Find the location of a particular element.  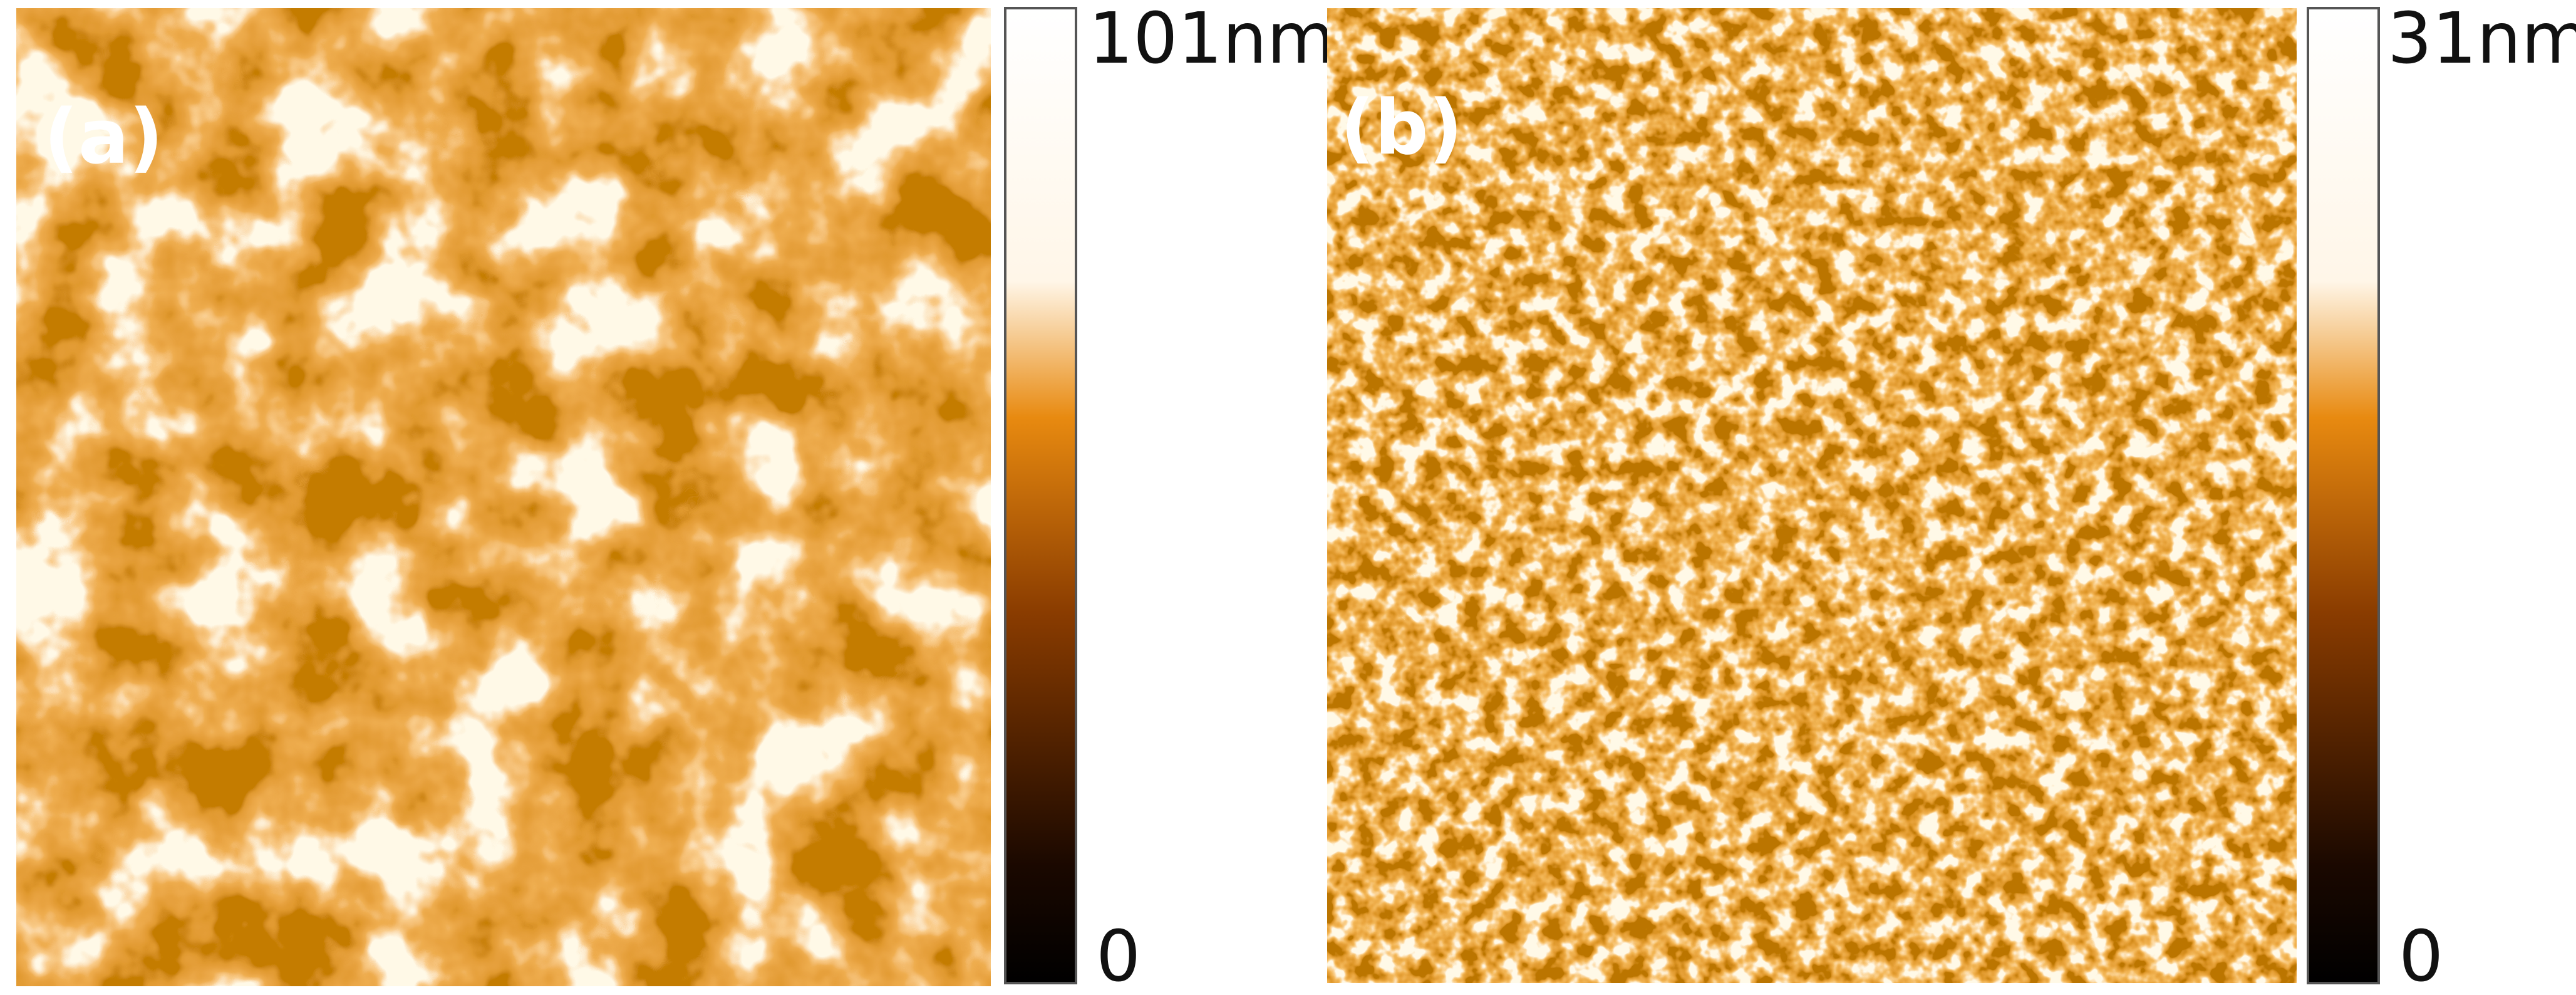

scale-max: 31nm is located at coordinates (2481, 40).